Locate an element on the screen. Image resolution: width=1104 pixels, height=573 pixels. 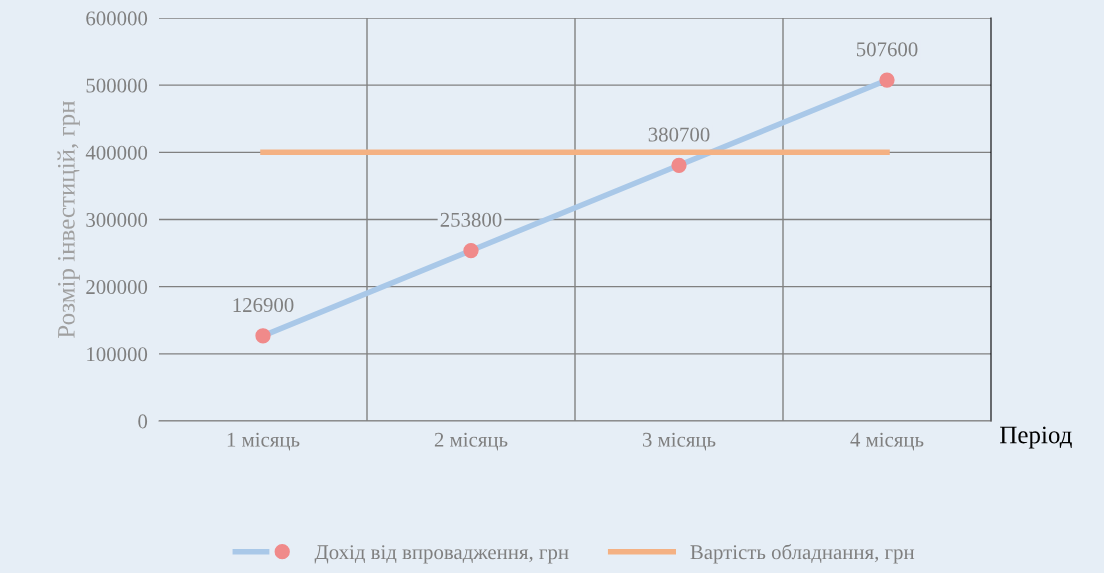
y-tick-label: 500000 is located at coordinates (117, 85).